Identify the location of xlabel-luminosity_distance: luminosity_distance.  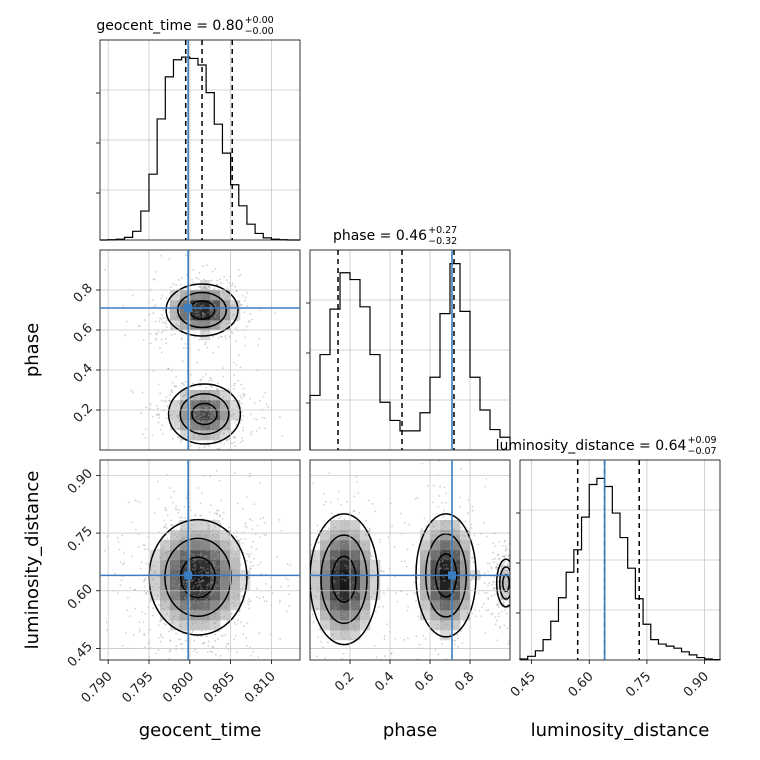
(620, 730).